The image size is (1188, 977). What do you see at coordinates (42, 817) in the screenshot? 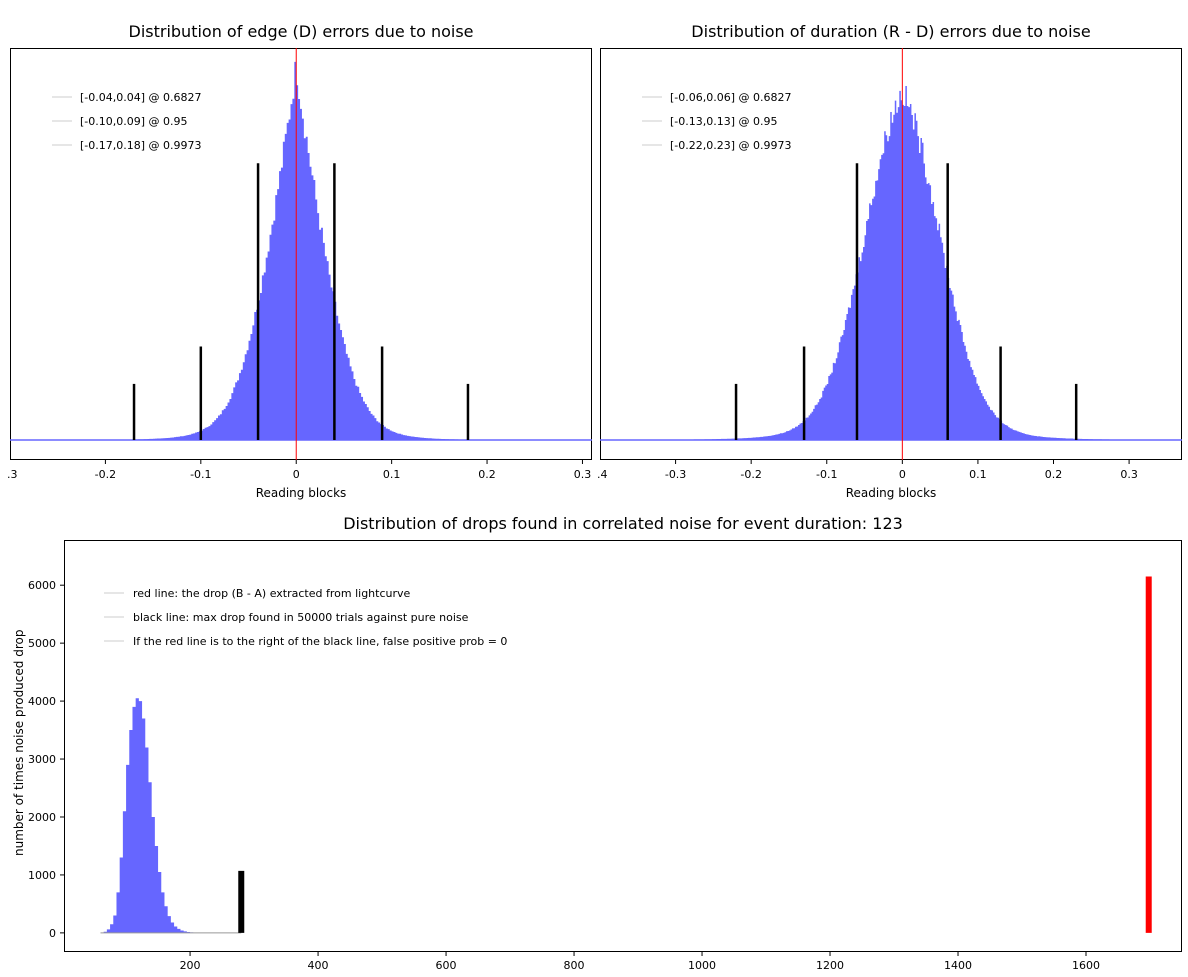
I see `chart3-y-tick-label: 2000` at bounding box center [42, 817].